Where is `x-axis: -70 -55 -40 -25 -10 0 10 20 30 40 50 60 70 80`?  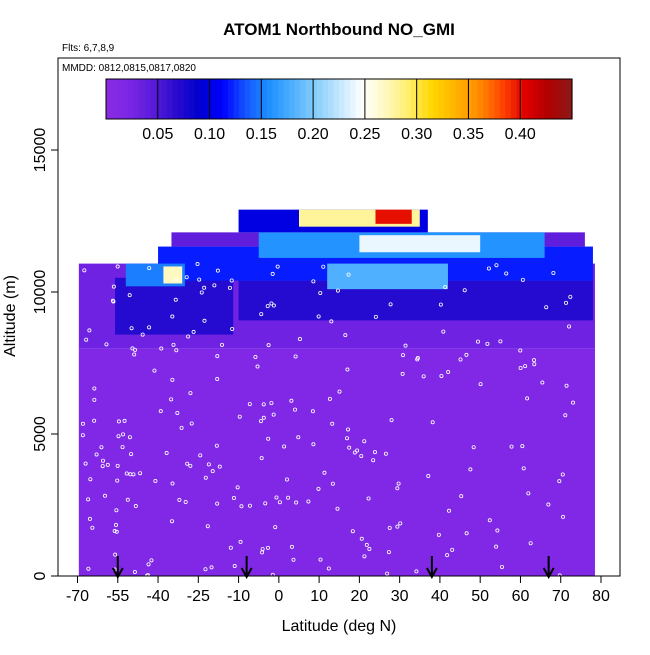 x-axis: -70 -55 -40 -25 -10 0 10 20 30 40 50 60 70 80 is located at coordinates (338, 590).